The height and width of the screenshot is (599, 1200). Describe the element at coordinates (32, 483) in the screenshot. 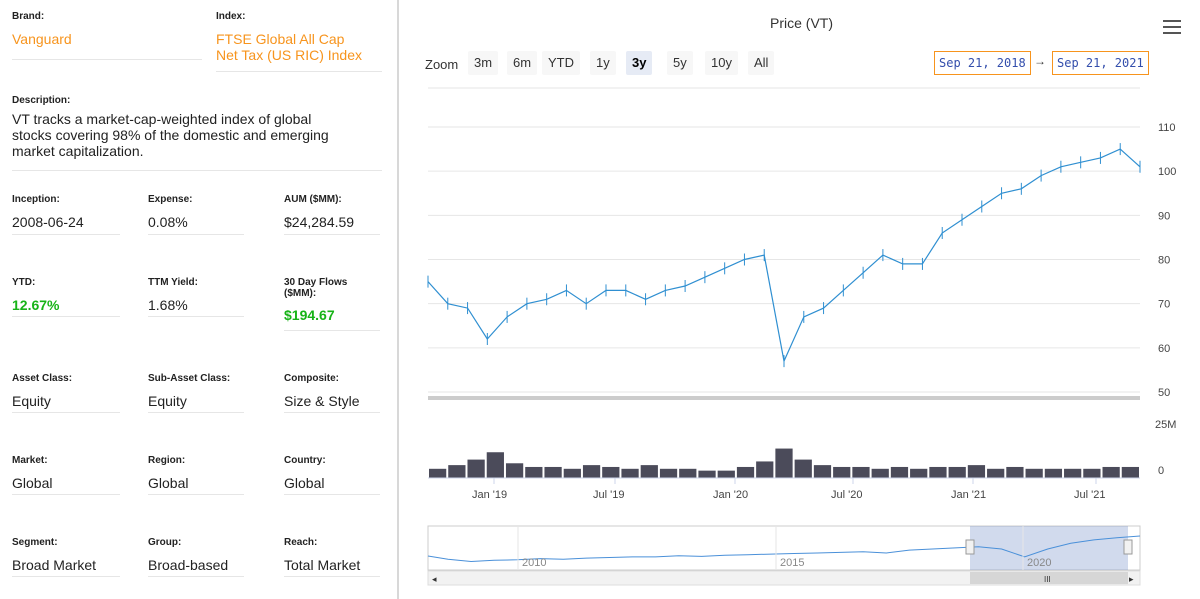

I see `market-value: Global` at that location.